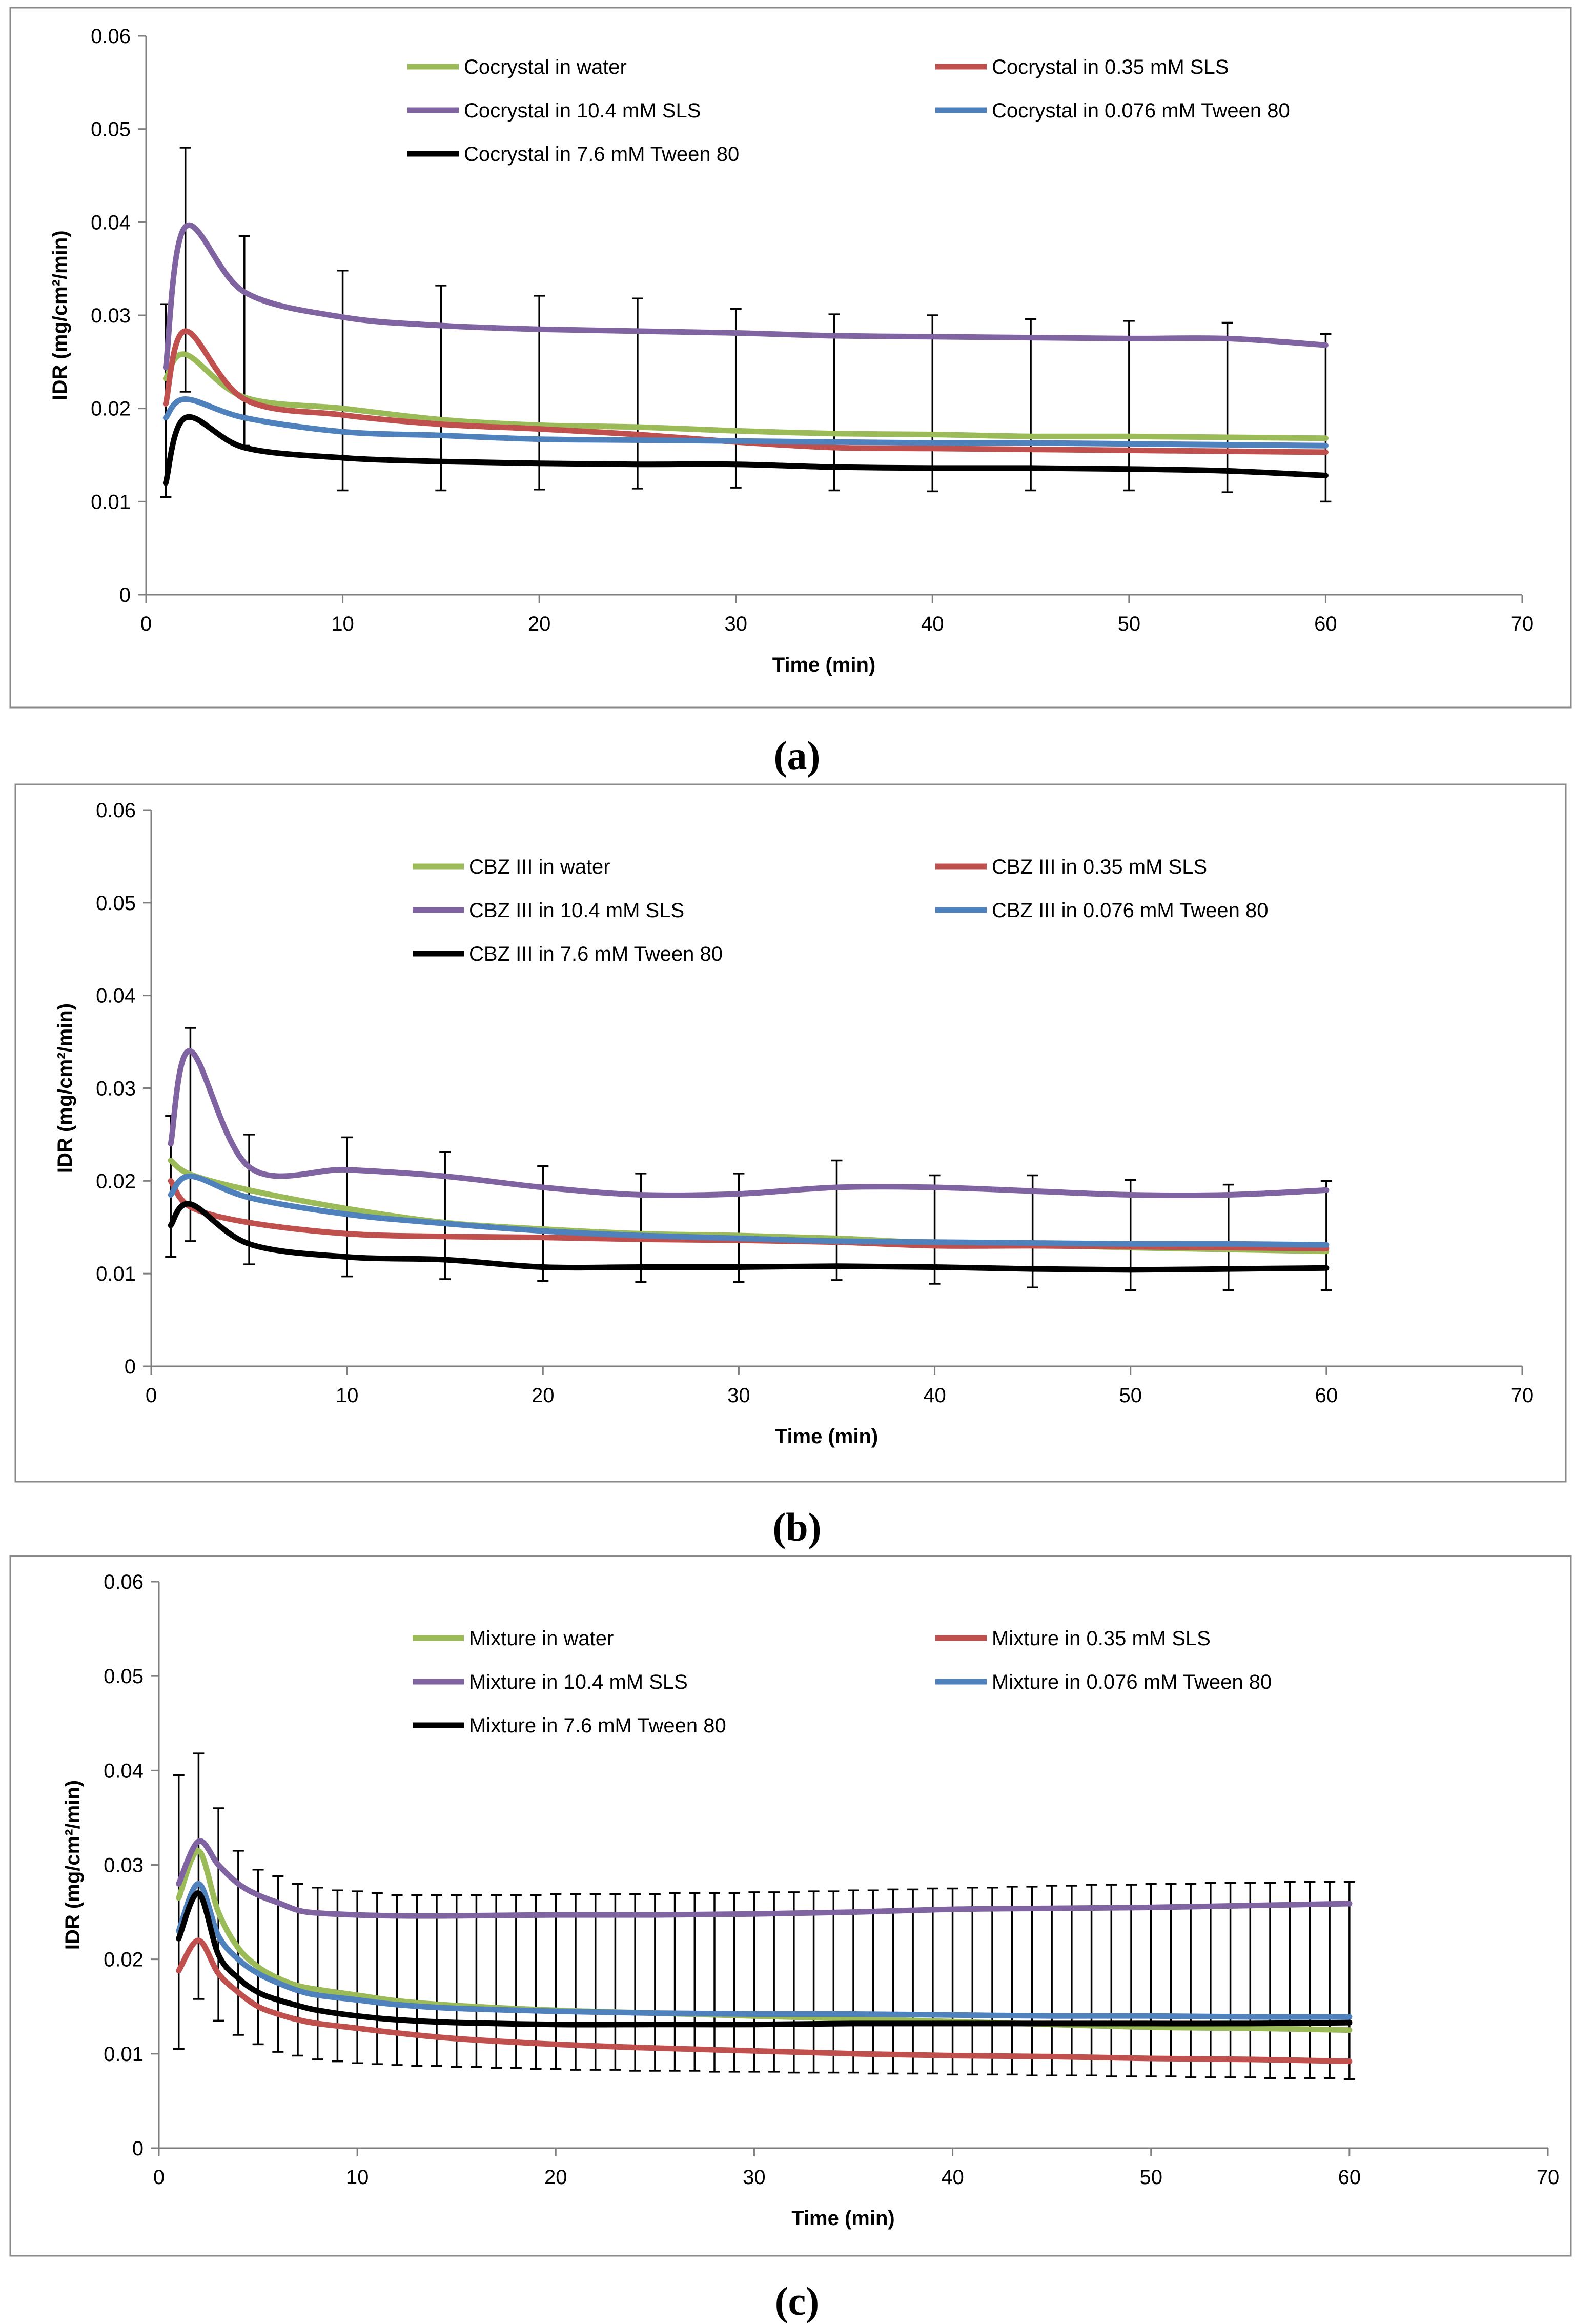 The width and height of the screenshot is (1594, 2324). Describe the element at coordinates (952, 2177) in the screenshot. I see `x-tick-label: 40` at that location.